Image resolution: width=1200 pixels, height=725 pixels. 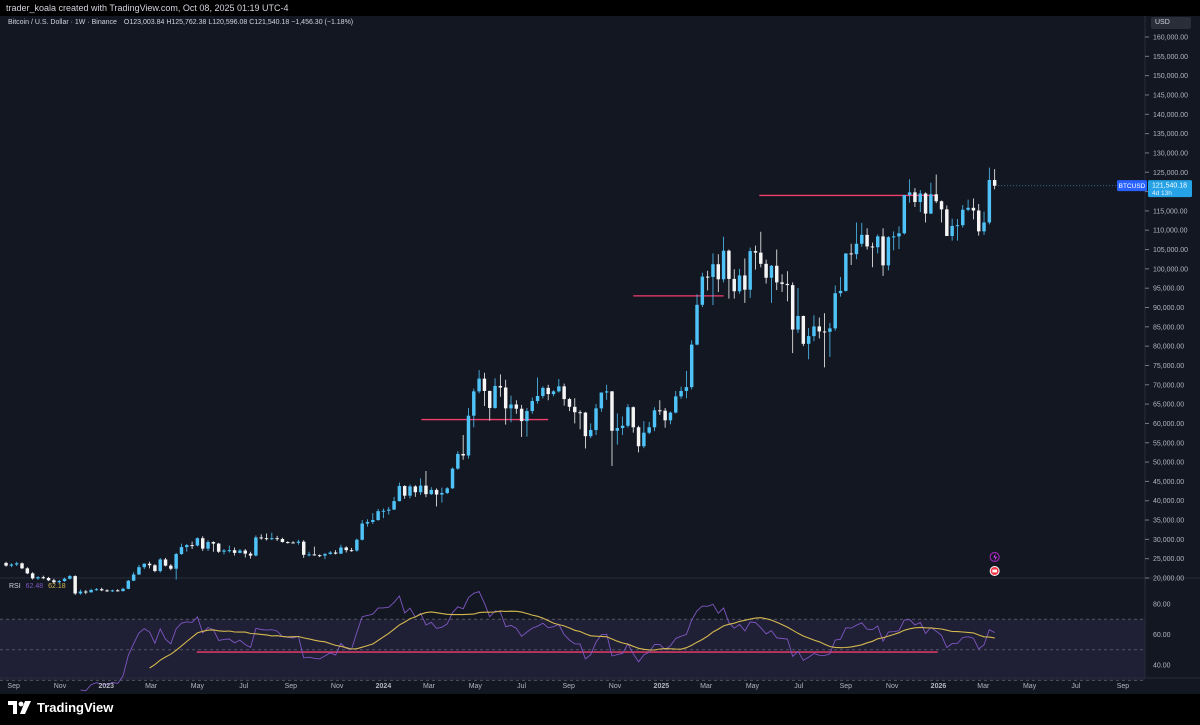 I want to click on brand-name: TradingView, so click(x=75, y=707).